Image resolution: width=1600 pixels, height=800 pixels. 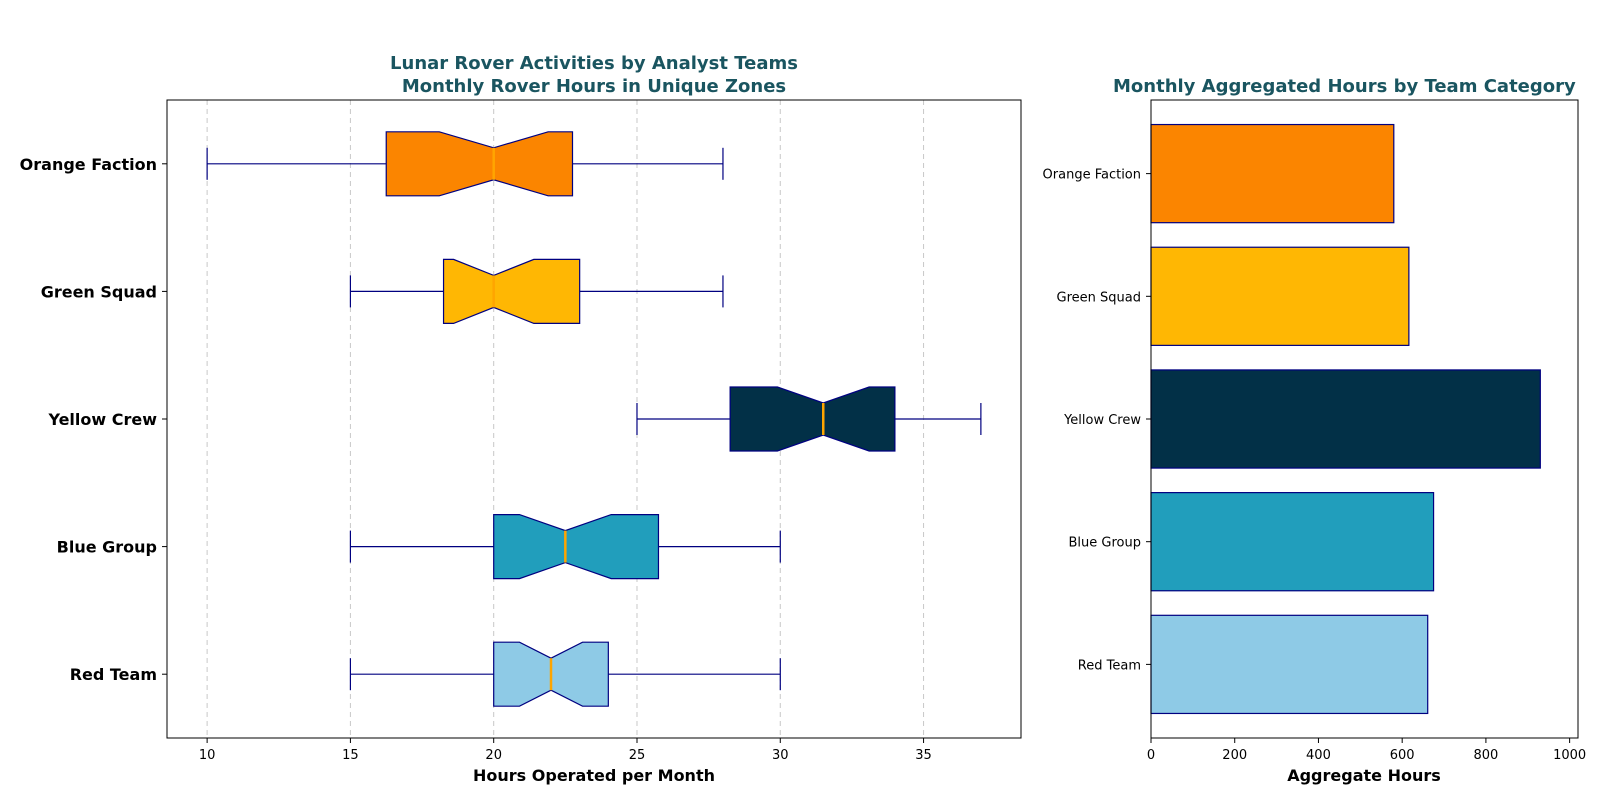 What do you see at coordinates (923, 755) in the screenshot?
I see `boxplot-x-tick-label-35: 35` at bounding box center [923, 755].